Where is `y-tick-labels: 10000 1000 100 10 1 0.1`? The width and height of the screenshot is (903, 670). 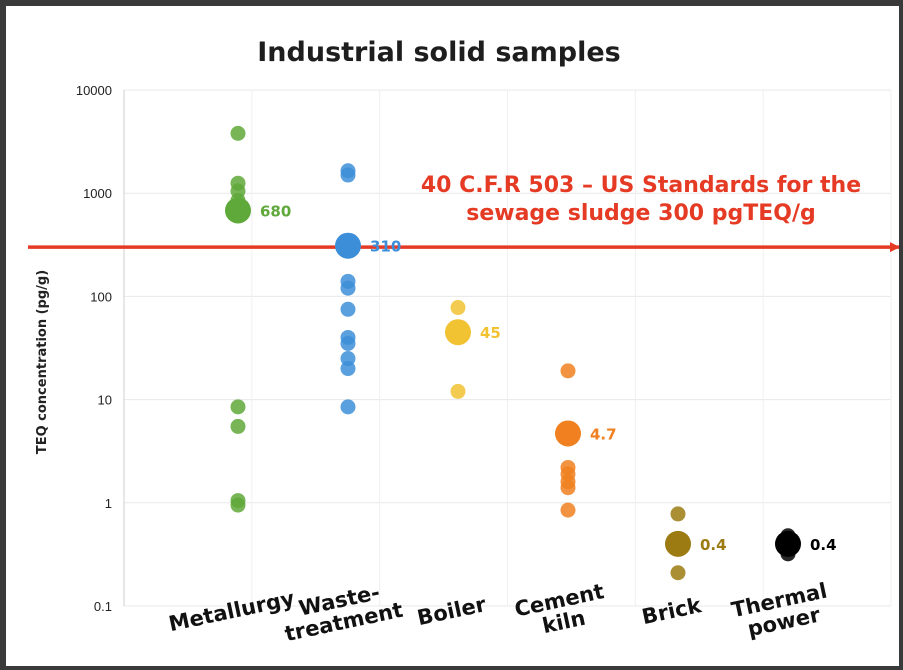 y-tick-labels: 10000 1000 100 10 1 0.1 is located at coordinates (94, 348).